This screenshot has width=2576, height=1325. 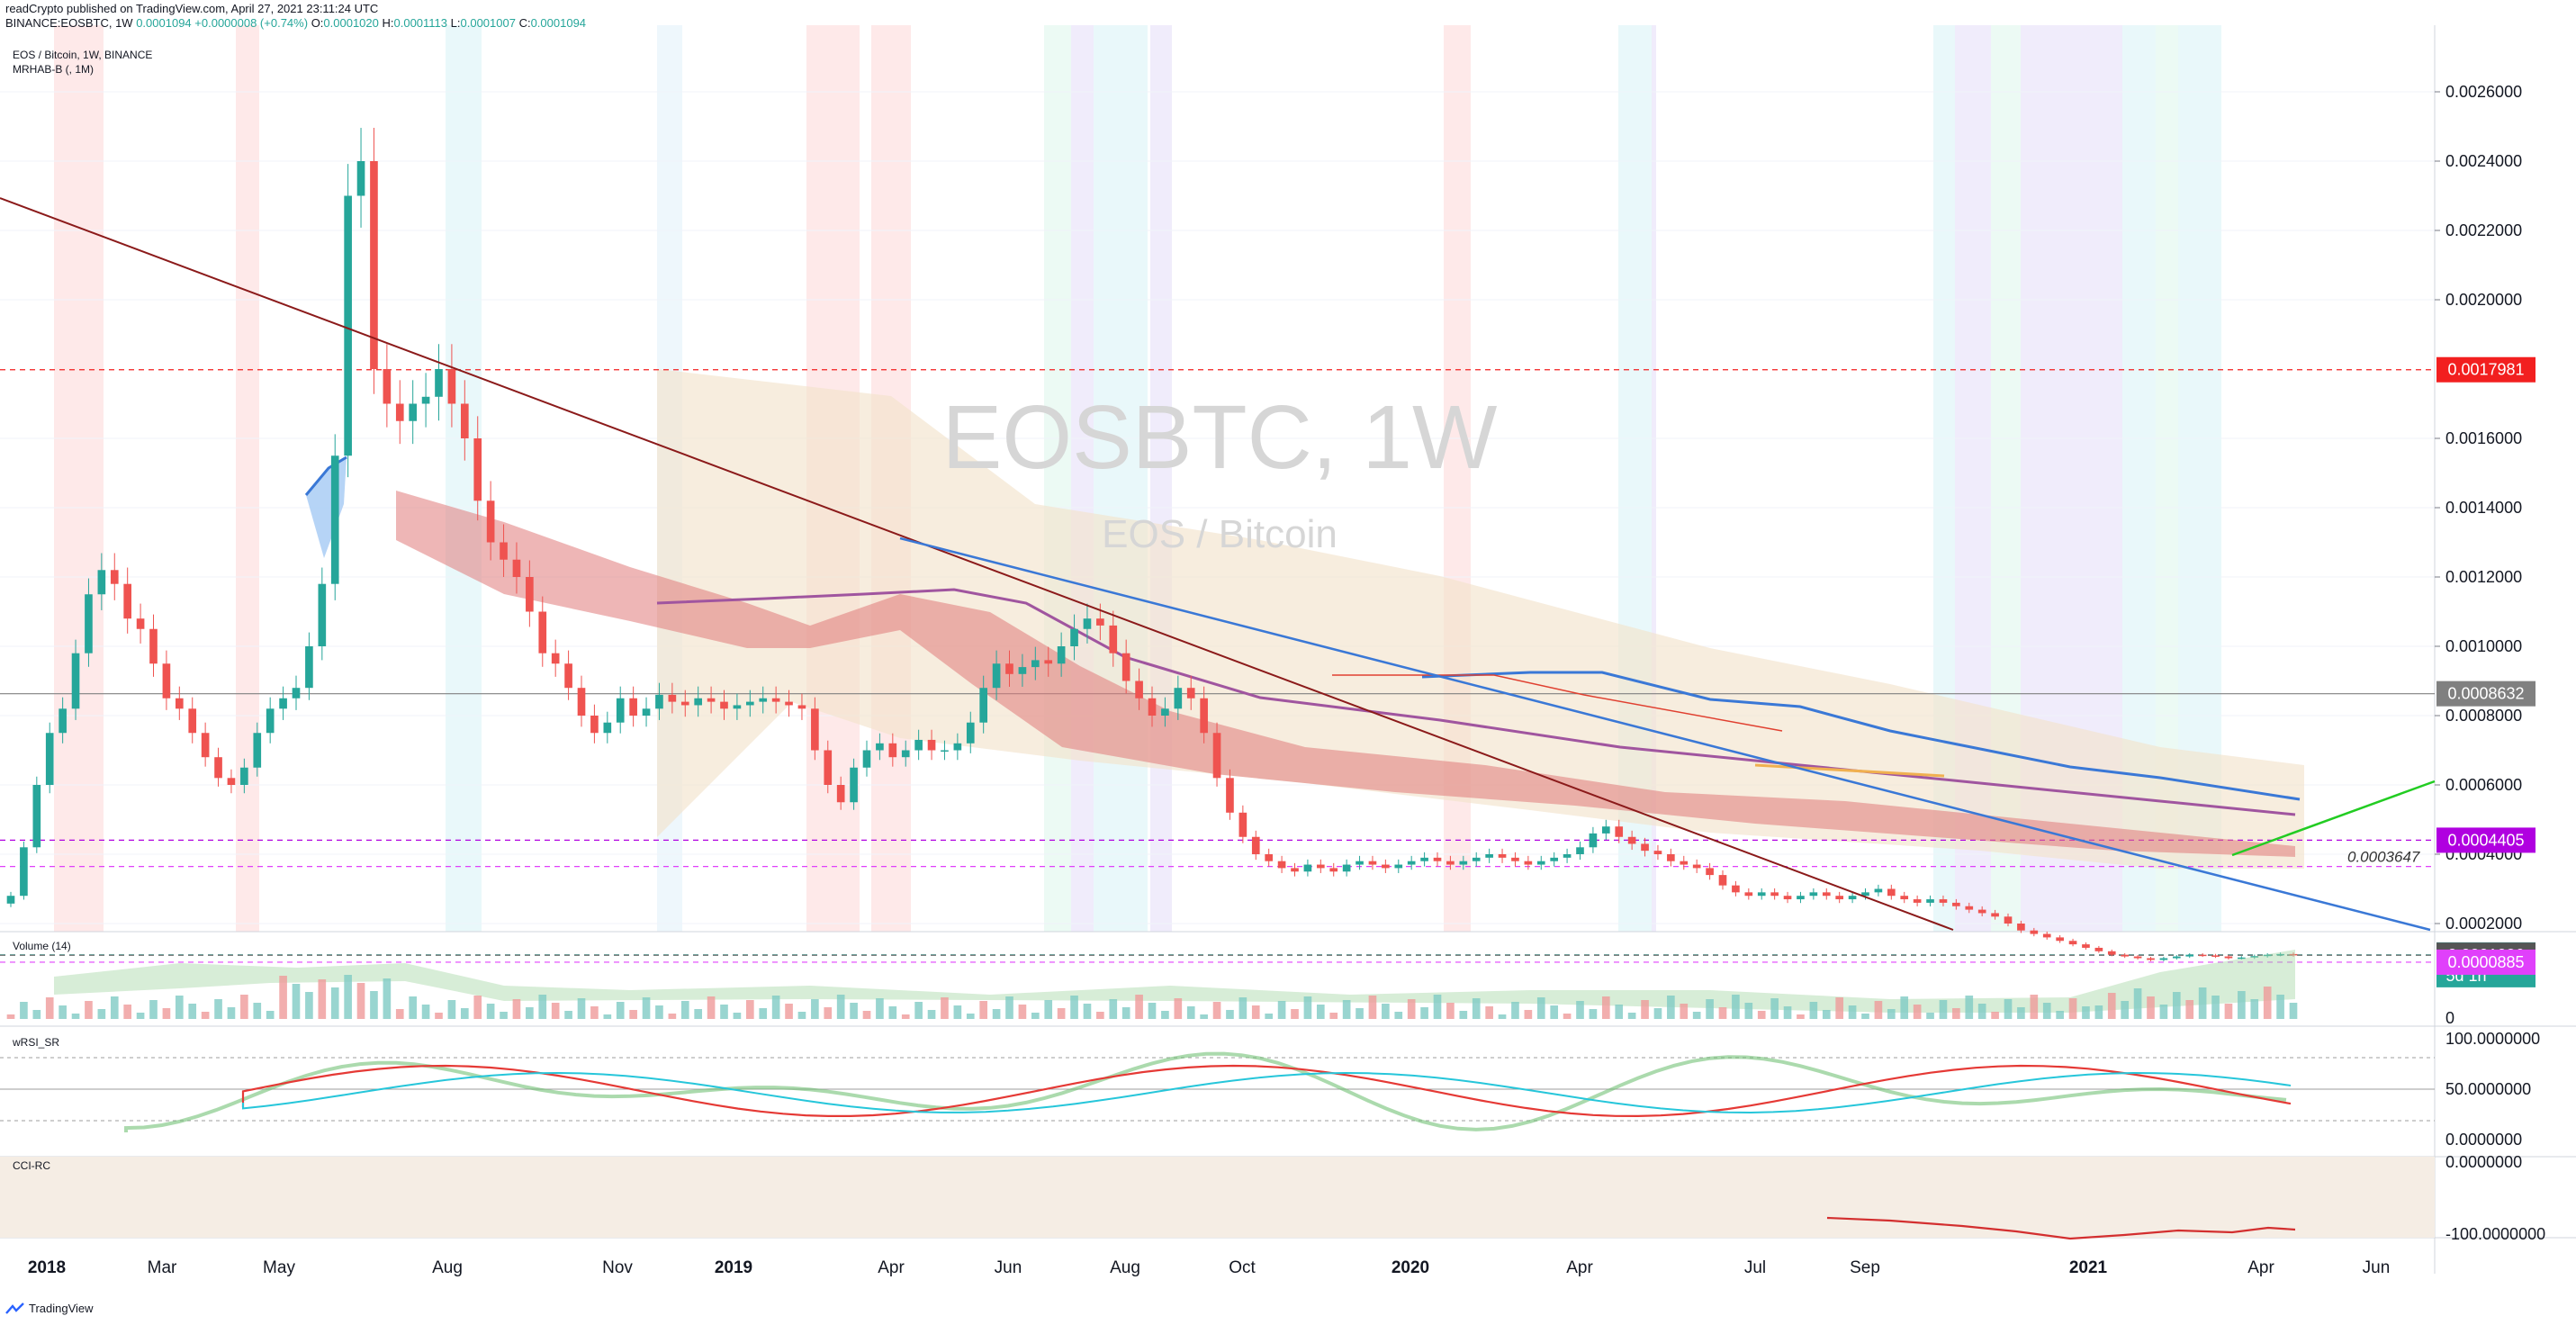 I want to click on price-tick-label: 0.0012000, so click(x=2483, y=577).